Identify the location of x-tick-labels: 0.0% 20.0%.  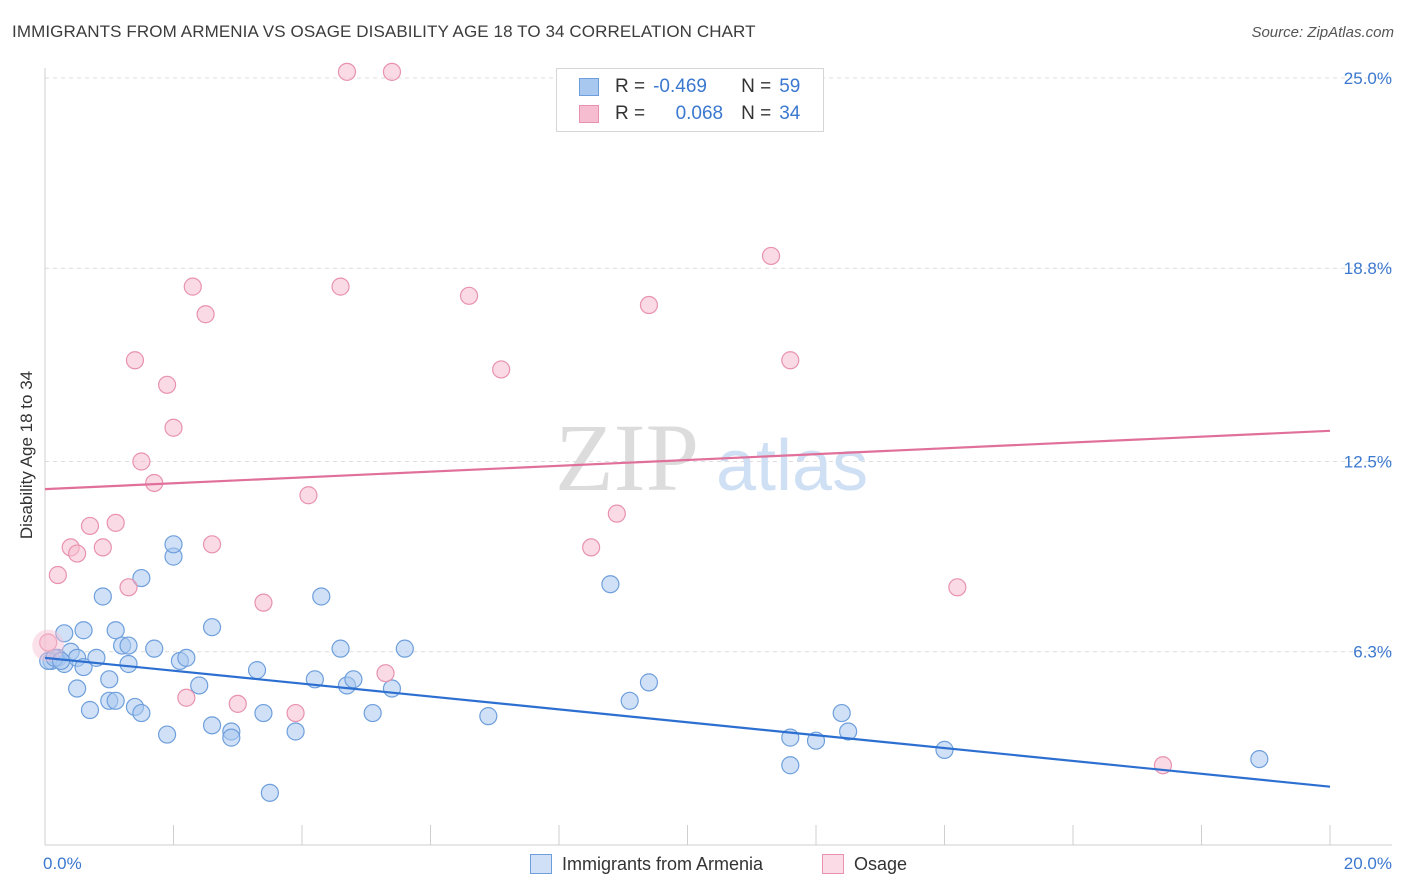
(717, 863).